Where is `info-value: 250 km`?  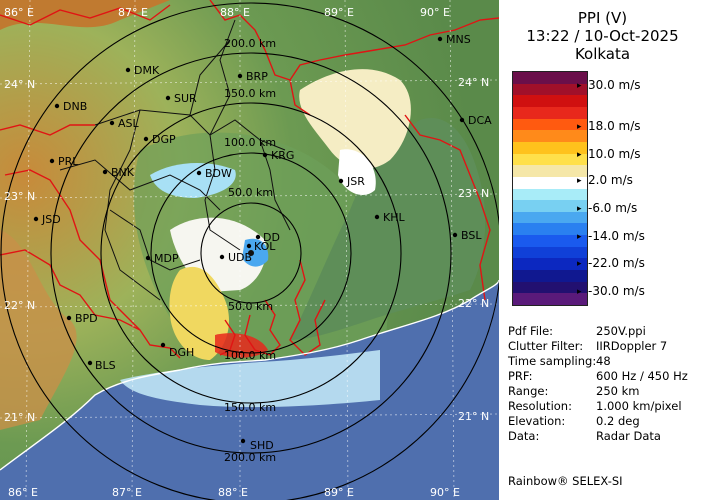
info-value: 250 km is located at coordinates (618, 391).